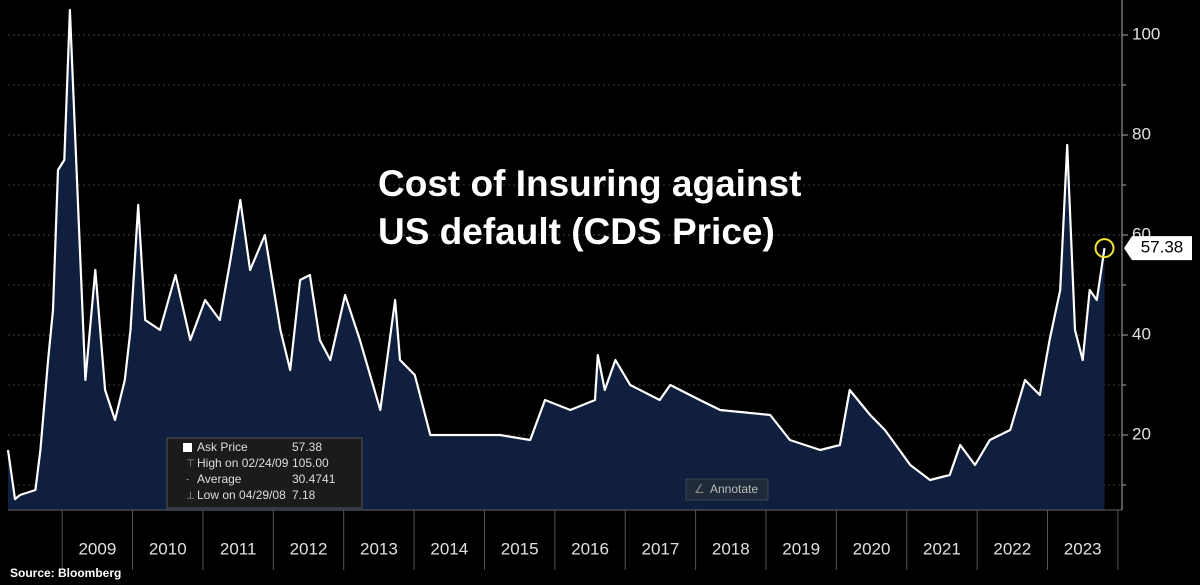 This screenshot has height=585, width=1200. I want to click on x-tick-label: 2015, so click(520, 548).